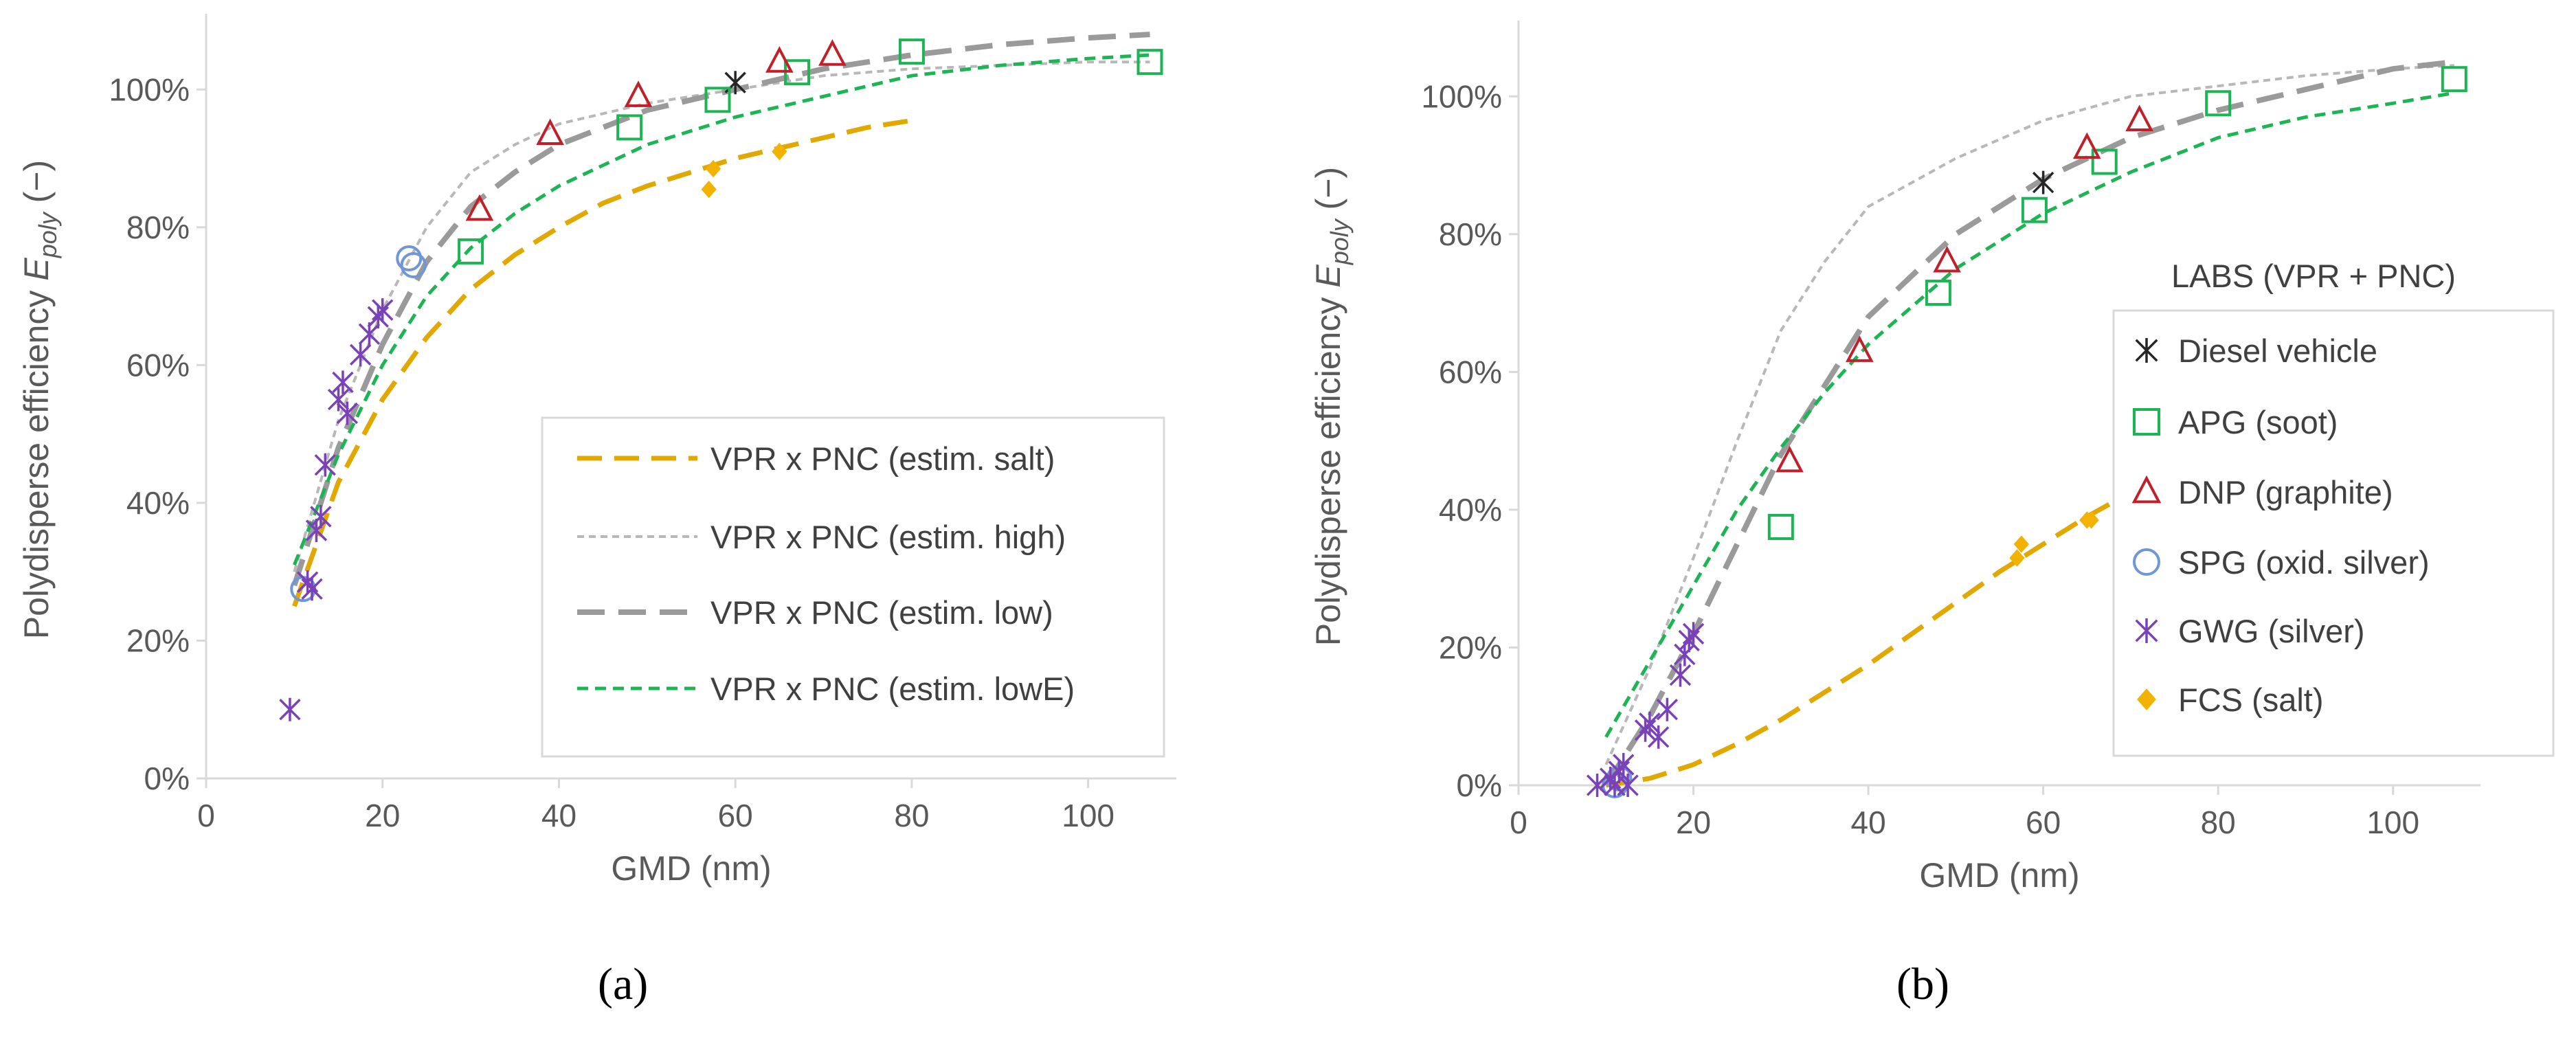 The height and width of the screenshot is (1045, 2576). Describe the element at coordinates (2043, 182) in the screenshot. I see `data-point-diesel` at that location.